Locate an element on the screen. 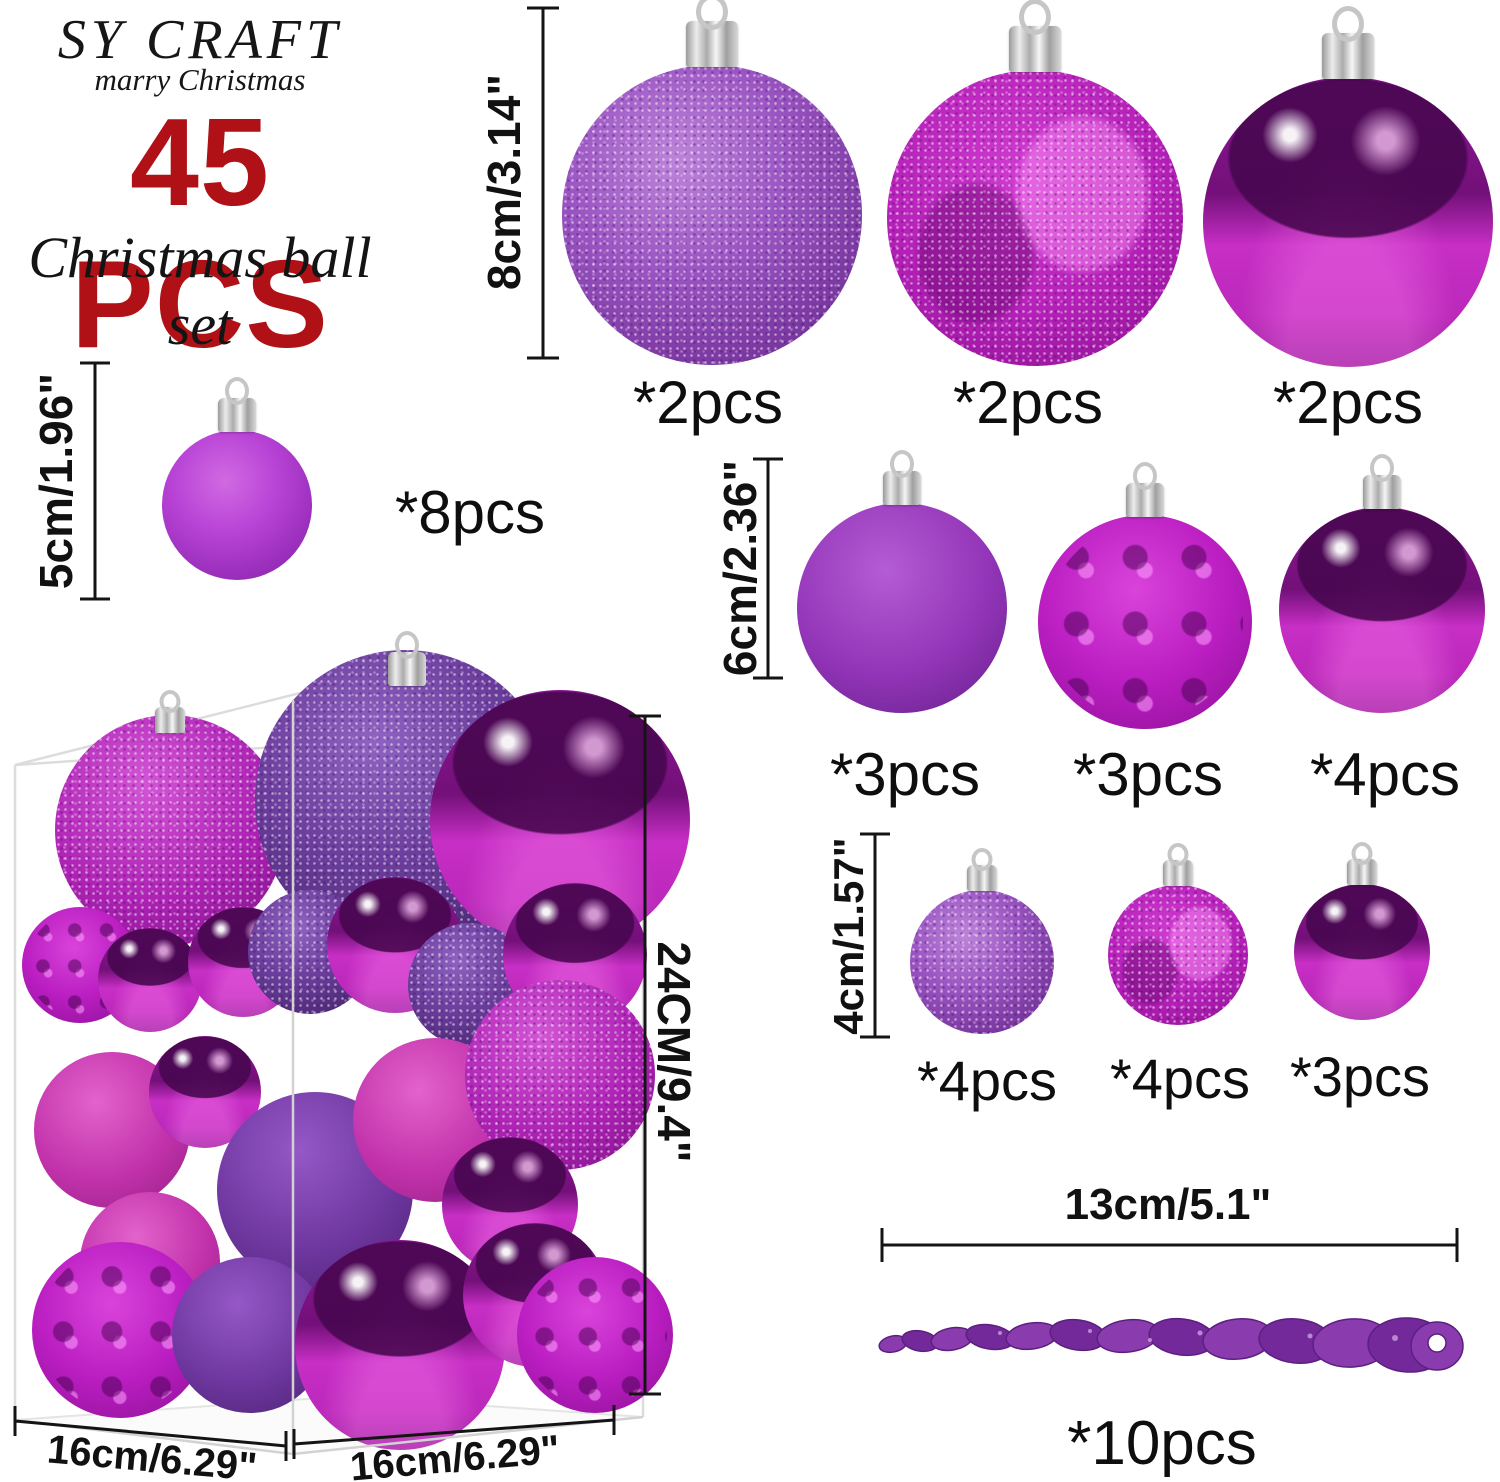 This screenshot has width=1500, height=1482. brand-tagline: marry Christmas is located at coordinates (200, 79).